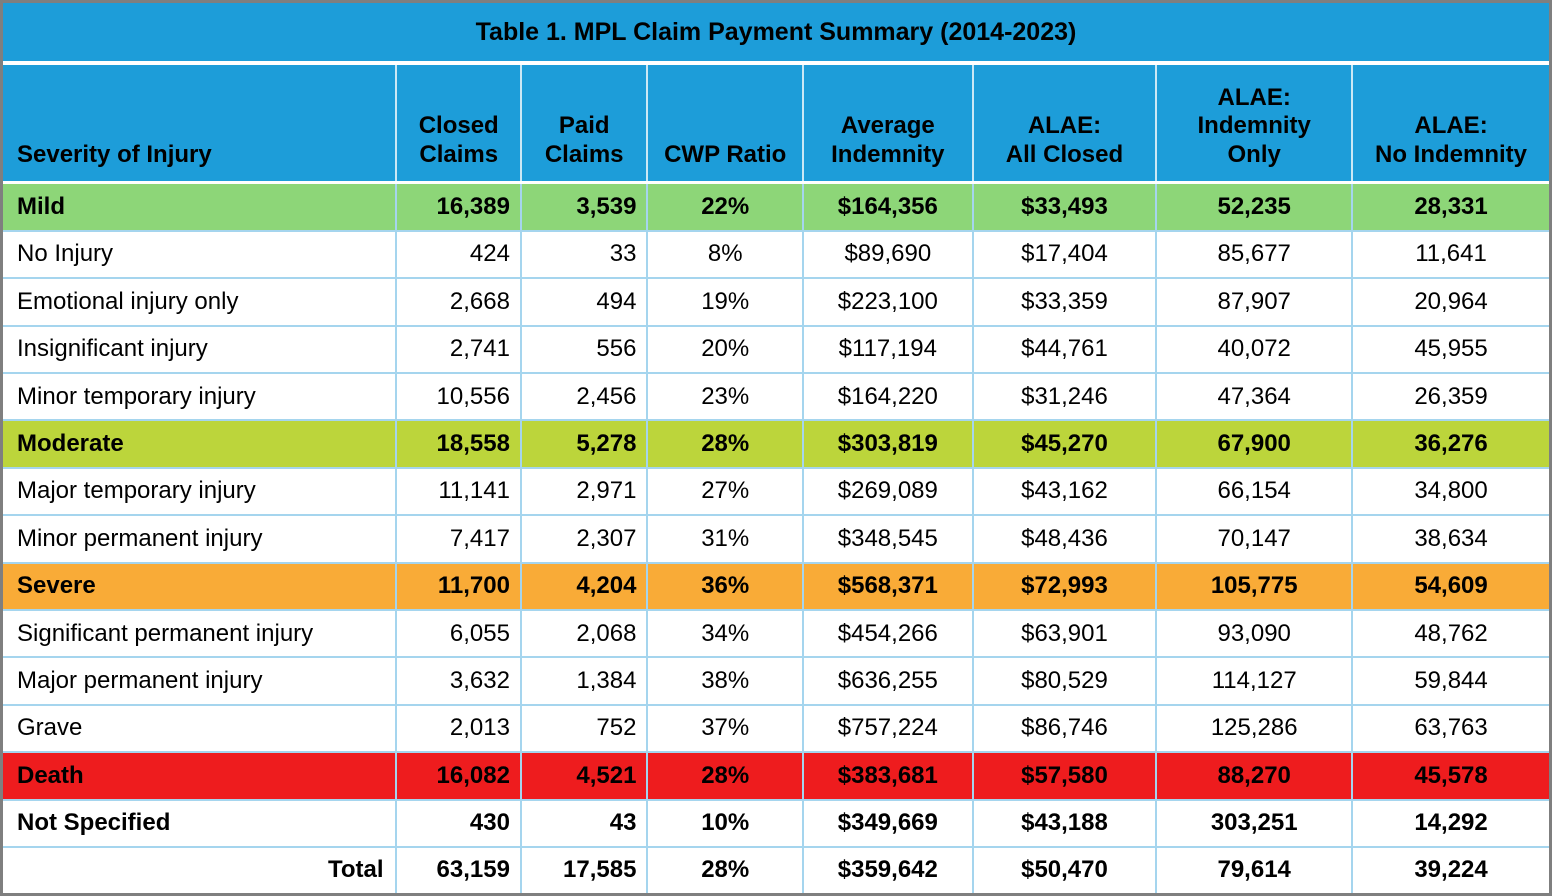 This screenshot has width=1552, height=896. What do you see at coordinates (583, 301) in the screenshot?
I see `paid-claims-value: 494` at bounding box center [583, 301].